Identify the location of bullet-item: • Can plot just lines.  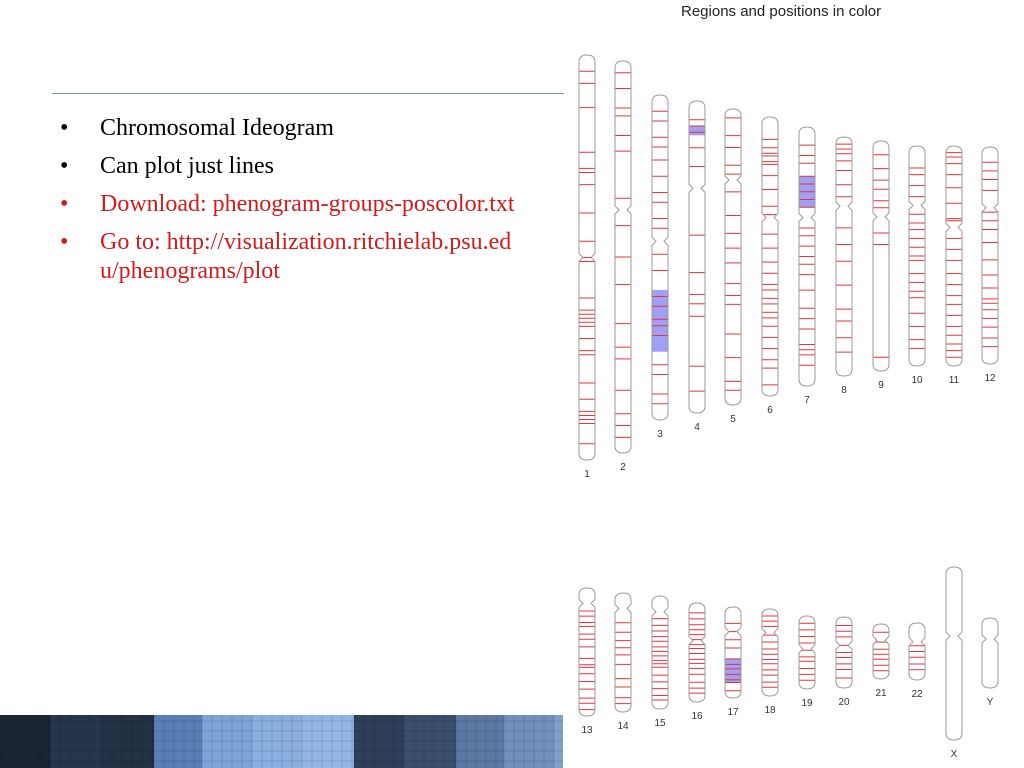
(290, 166).